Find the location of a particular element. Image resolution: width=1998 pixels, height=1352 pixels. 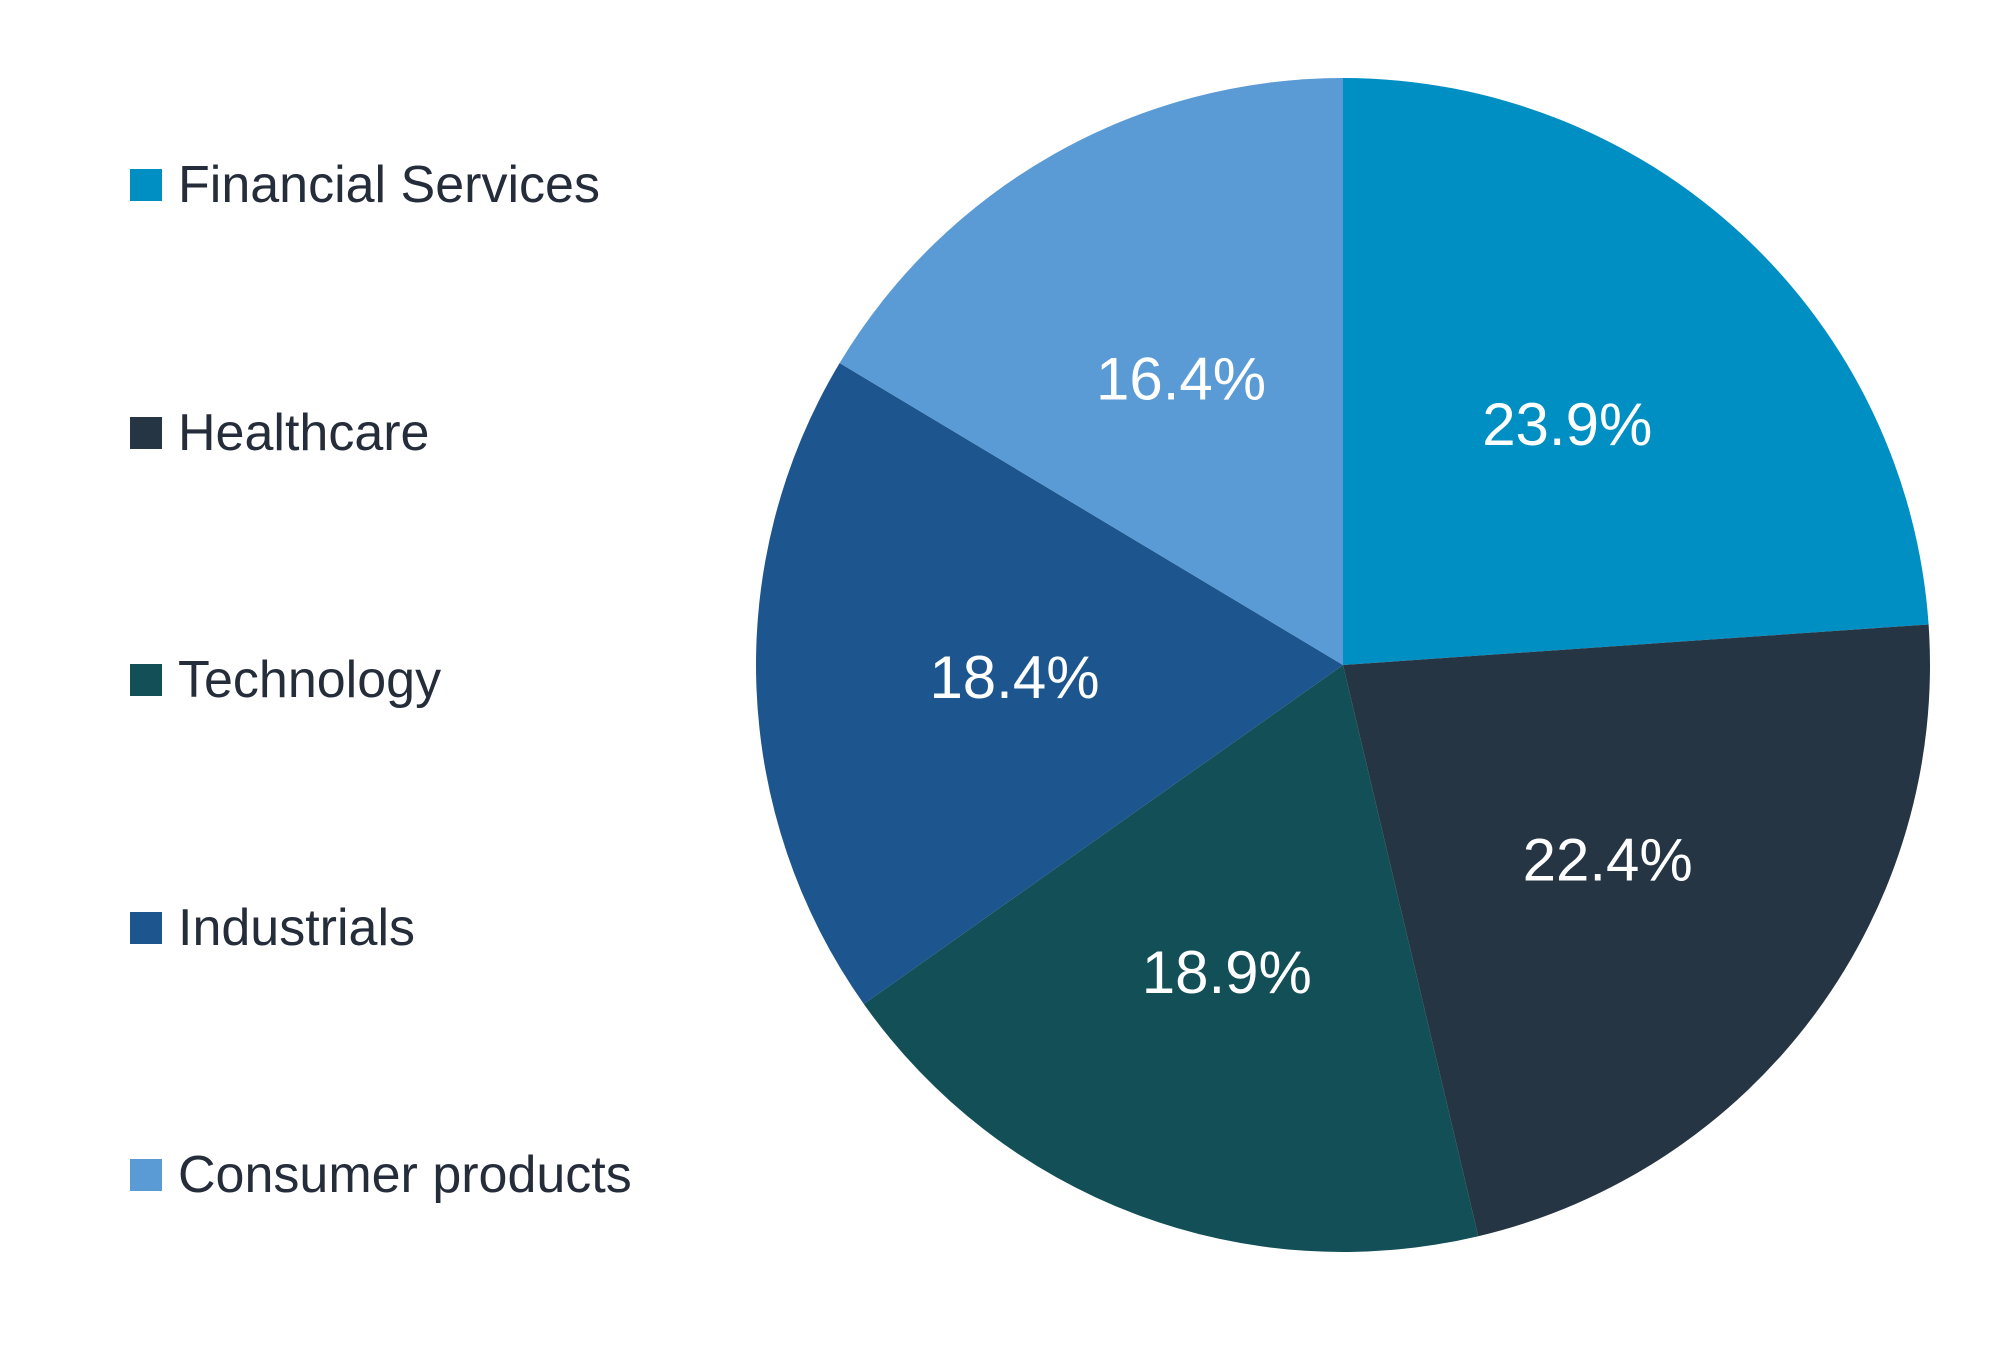

pie-slice-healthcare is located at coordinates (1636, 930).